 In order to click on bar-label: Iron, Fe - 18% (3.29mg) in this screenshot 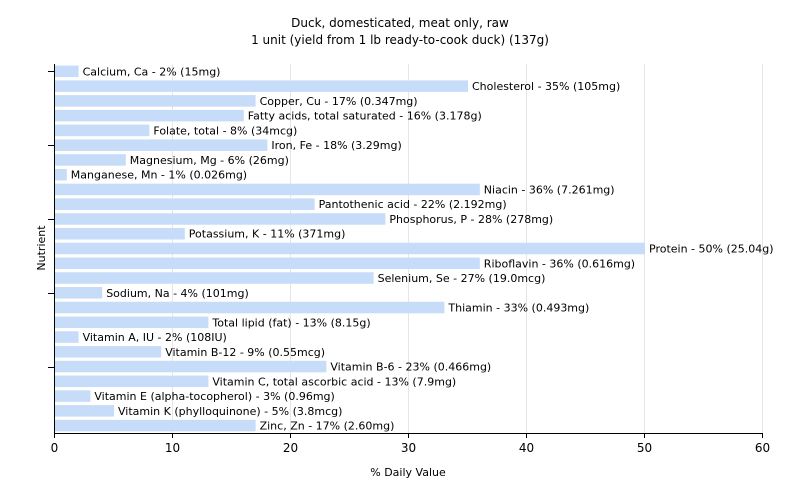, I will do `click(336, 145)`.